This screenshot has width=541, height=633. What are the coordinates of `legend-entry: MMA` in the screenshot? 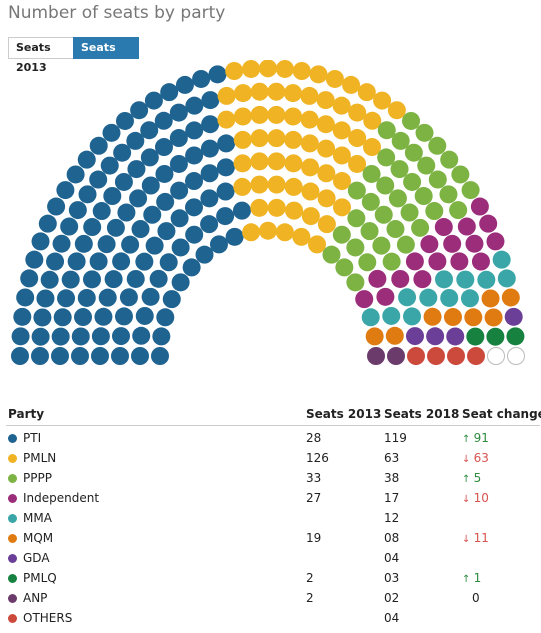 It's located at (30, 518).